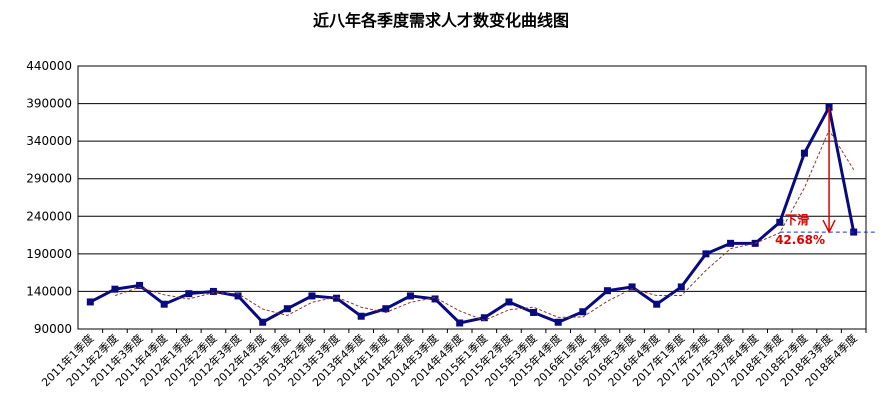  Describe the element at coordinates (49, 66) in the screenshot. I see `y-tick-label: 440000` at that location.